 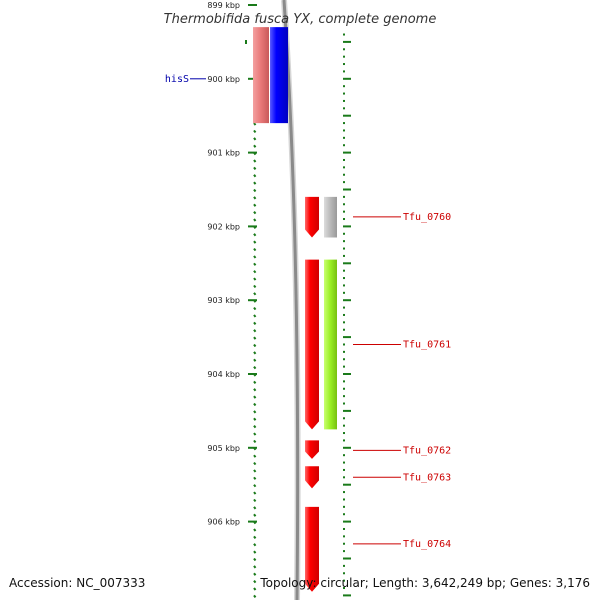 I want to click on gene-label-tfu_0764: Tfu_0764, so click(x=427, y=544).